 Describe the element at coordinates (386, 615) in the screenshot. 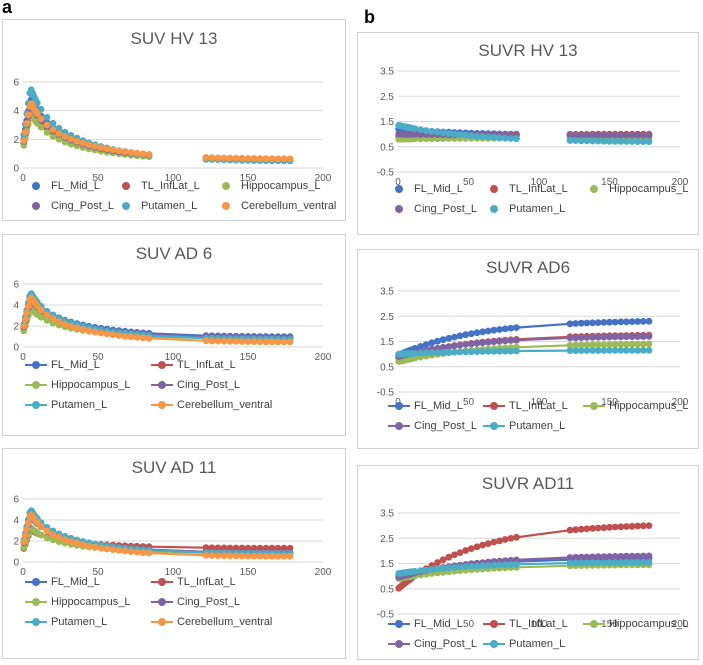

I see `y-tick-label: -0.5` at that location.